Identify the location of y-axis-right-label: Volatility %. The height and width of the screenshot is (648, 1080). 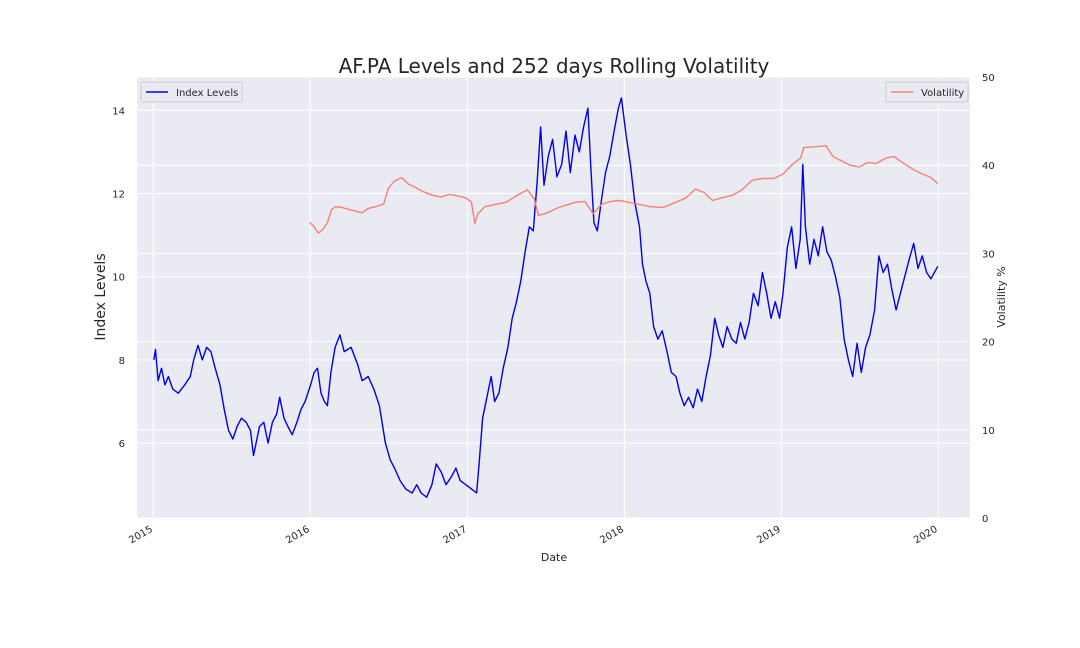
(1001, 296).